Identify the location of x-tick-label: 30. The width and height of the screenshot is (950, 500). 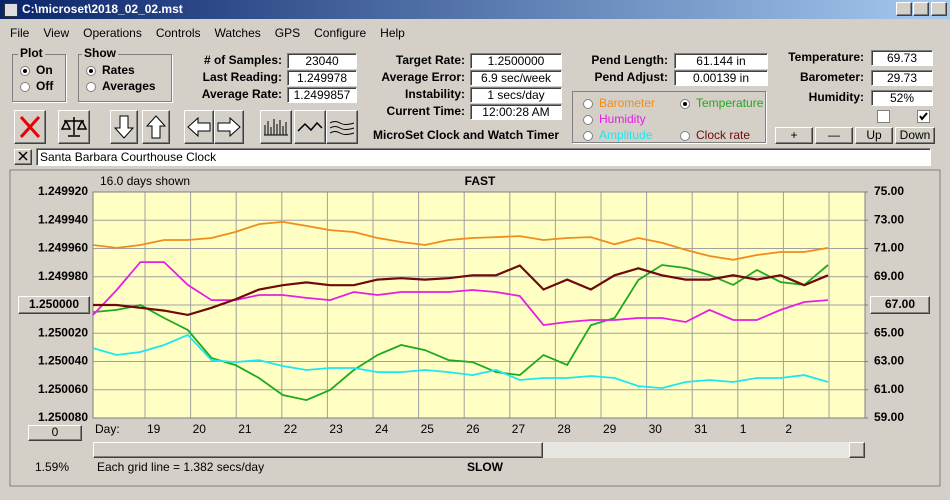
(656, 429).